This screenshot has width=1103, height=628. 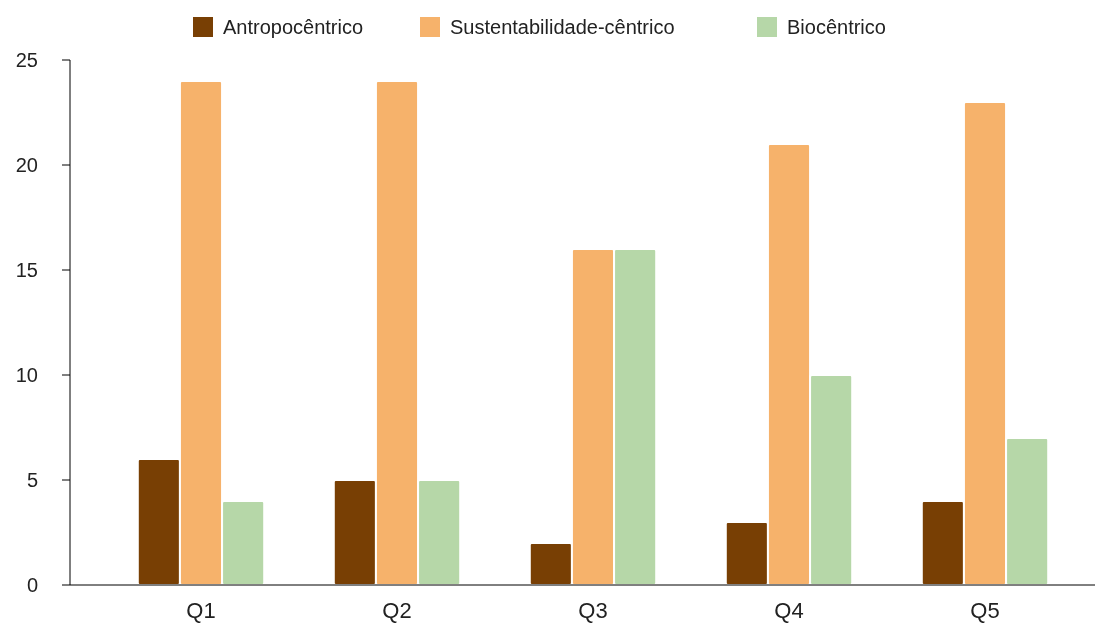 What do you see at coordinates (26, 270) in the screenshot?
I see `y-tick-label: 15` at bounding box center [26, 270].